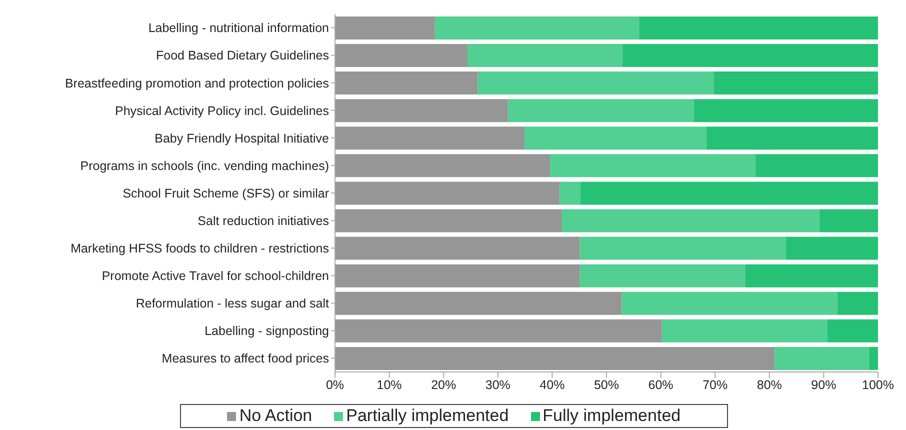 This screenshot has height=430, width=906. What do you see at coordinates (225, 193) in the screenshot?
I see `y-tick-label: School Fruit Scheme (SFS) or similar` at bounding box center [225, 193].